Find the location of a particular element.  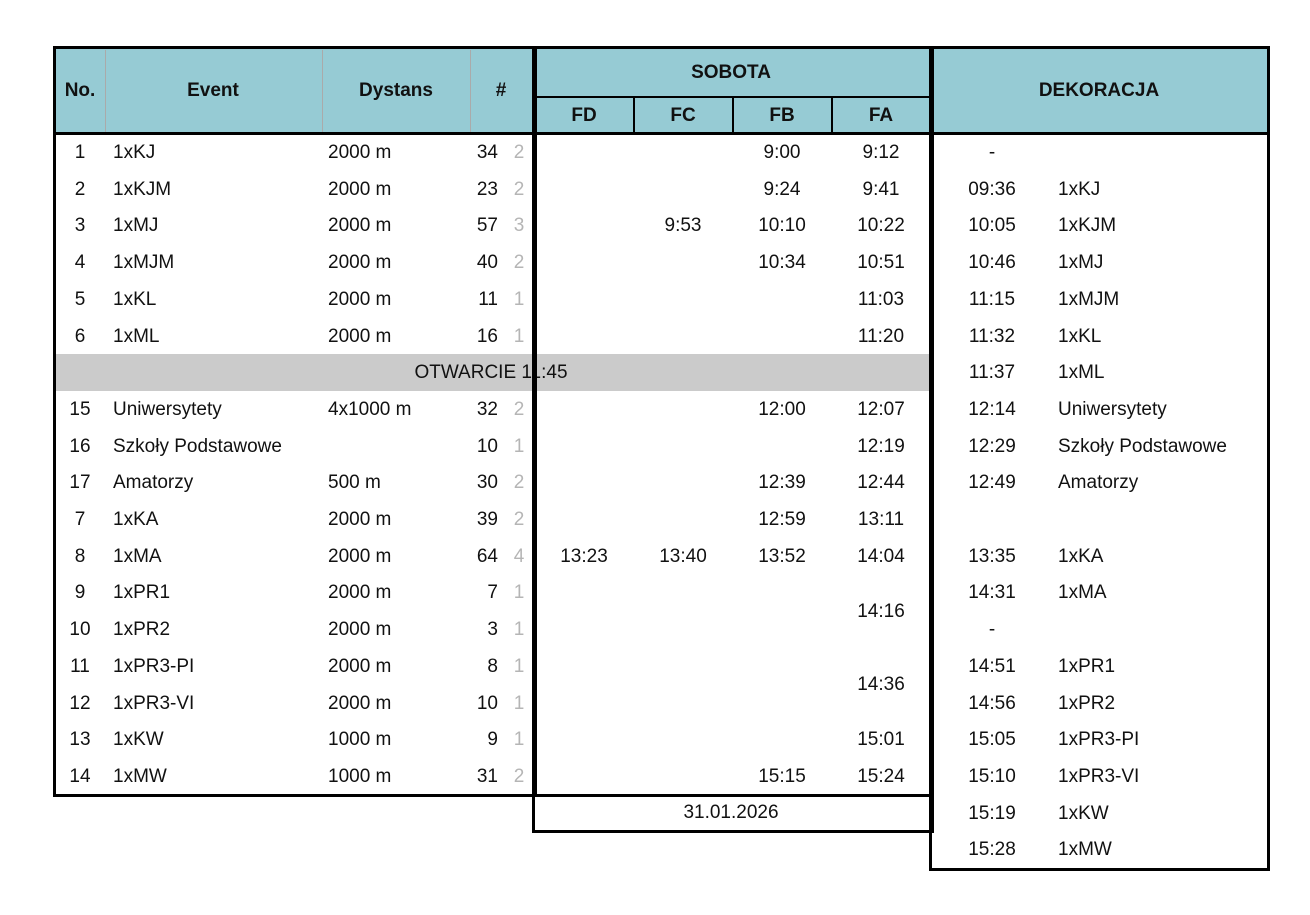

event-count: 10 is located at coordinates (487, 703).